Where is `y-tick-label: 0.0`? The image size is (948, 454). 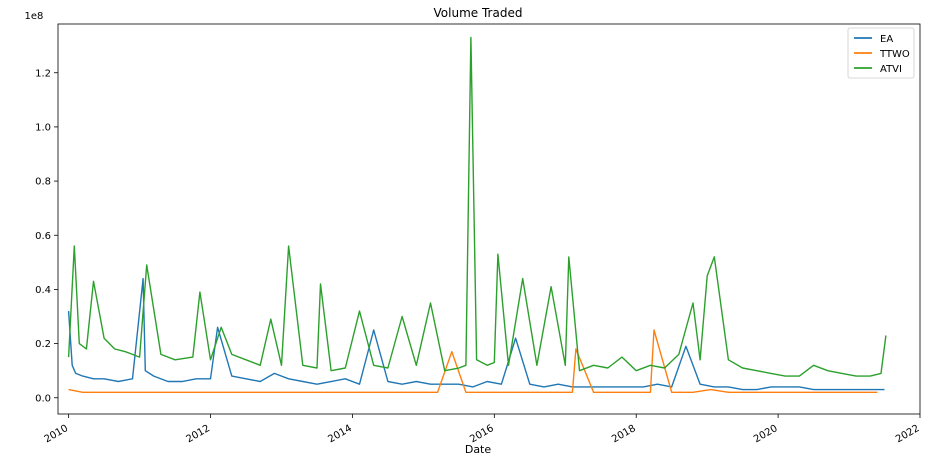
y-tick-label: 0.0 is located at coordinates (43, 398).